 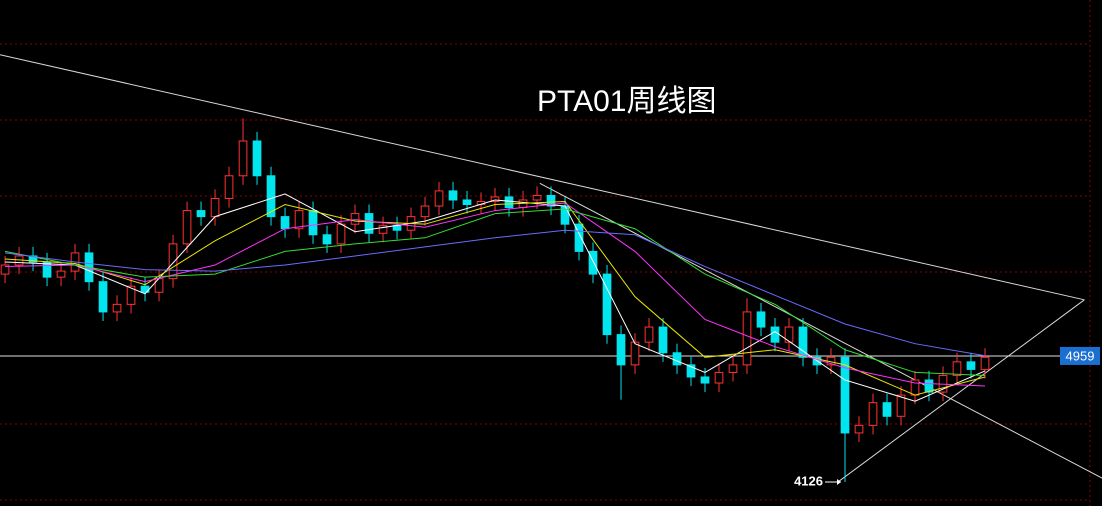 What do you see at coordinates (808, 480) in the screenshot?
I see `low-label: 4126` at bounding box center [808, 480].